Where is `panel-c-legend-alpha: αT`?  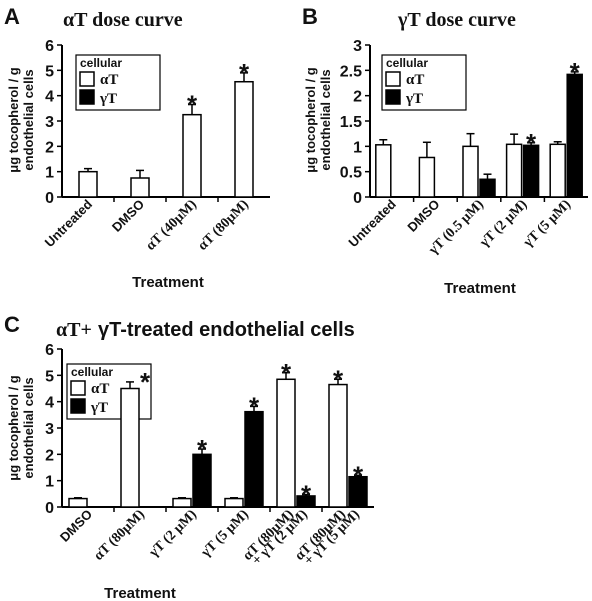
panel-c-legend-alpha: αT is located at coordinates (100, 389).